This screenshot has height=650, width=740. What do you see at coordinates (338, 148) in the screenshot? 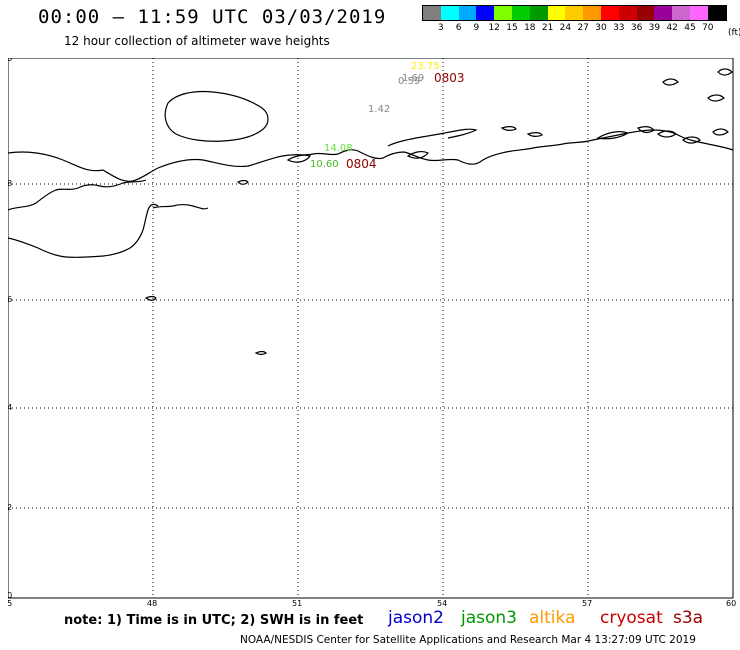
I see `swh-label: 14.08` at bounding box center [338, 148].